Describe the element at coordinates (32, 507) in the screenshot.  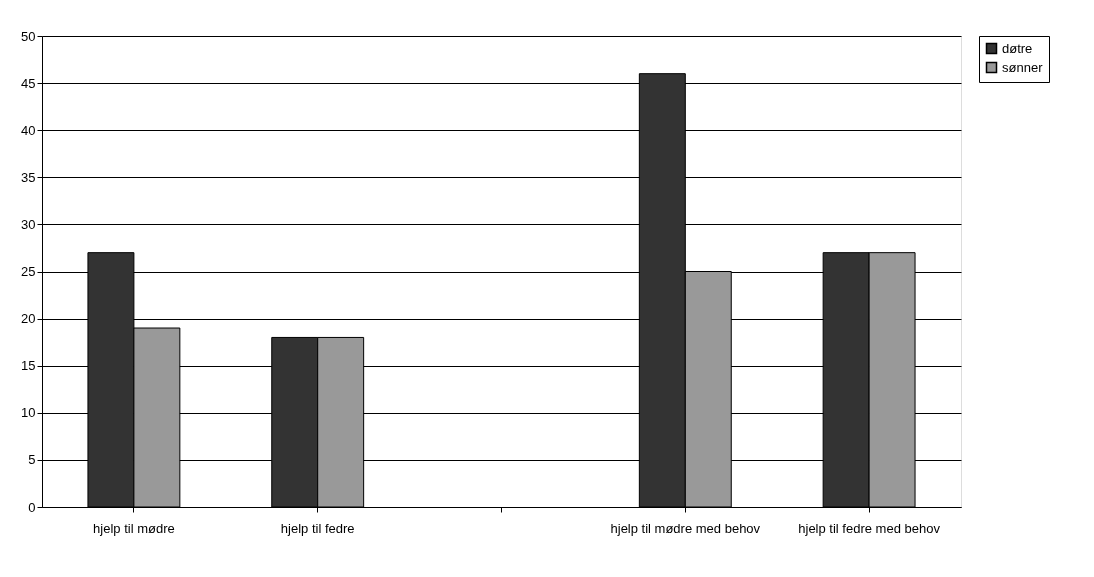
I see `y-tick-label: 0` at that location.